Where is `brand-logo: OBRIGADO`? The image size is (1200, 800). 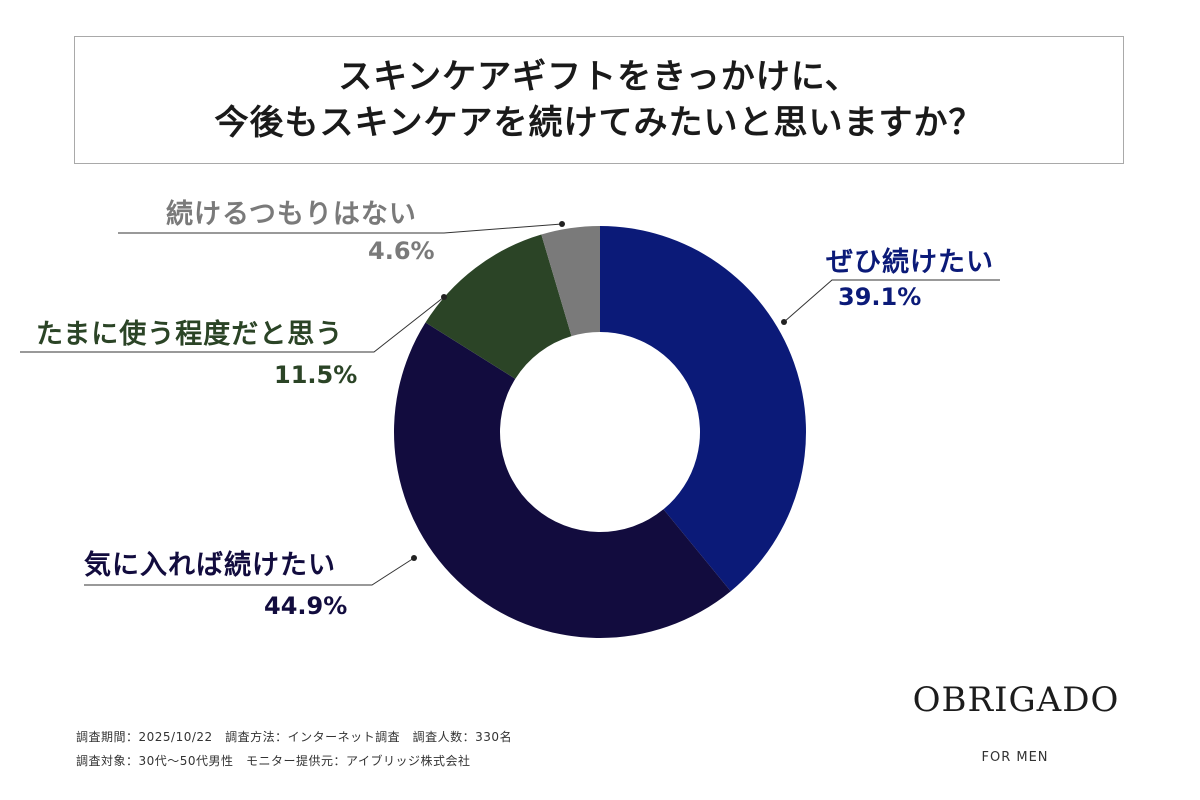 brand-logo: OBRIGADO is located at coordinates (1016, 700).